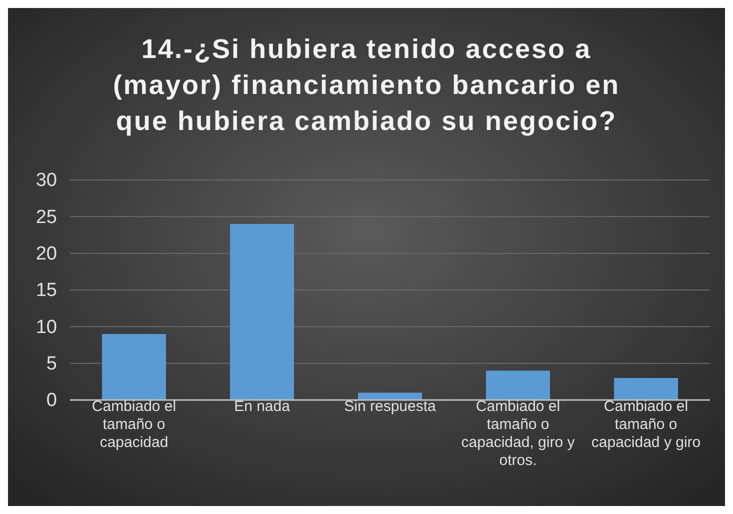 The width and height of the screenshot is (733, 514). I want to click on y-tick-label: 30, so click(46, 181).